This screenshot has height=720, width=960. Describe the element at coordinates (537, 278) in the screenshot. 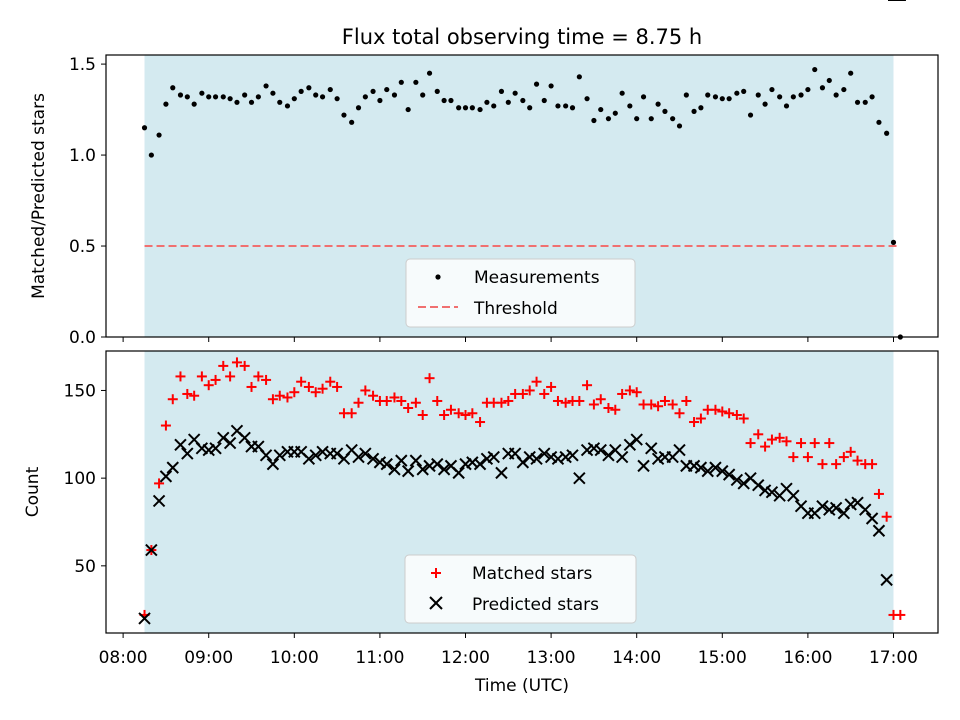

I see `legend-measurements-label: Measurements` at that location.